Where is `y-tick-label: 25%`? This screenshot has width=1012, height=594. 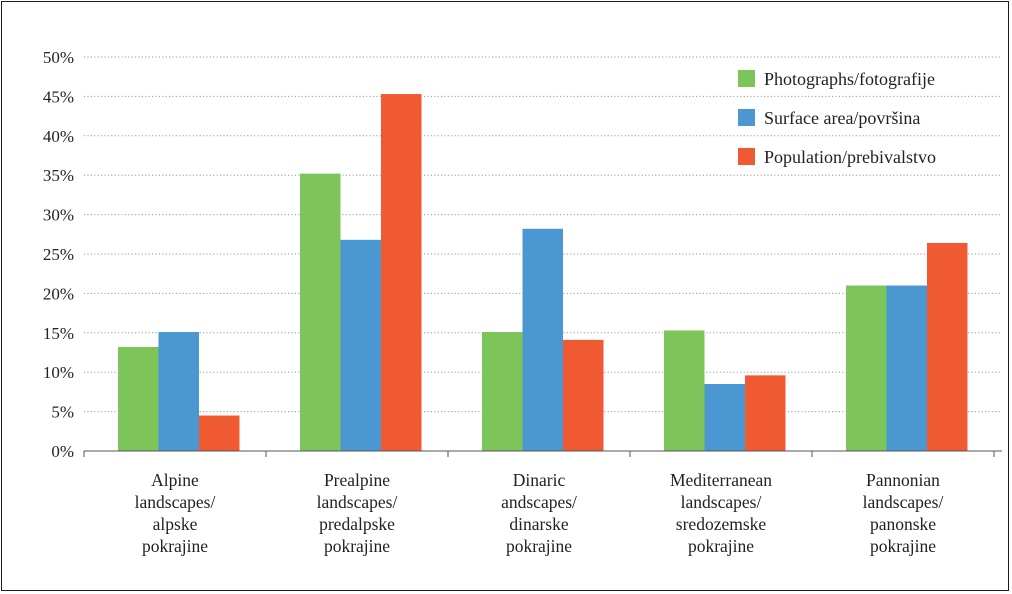 y-tick-label: 25% is located at coordinates (58, 254).